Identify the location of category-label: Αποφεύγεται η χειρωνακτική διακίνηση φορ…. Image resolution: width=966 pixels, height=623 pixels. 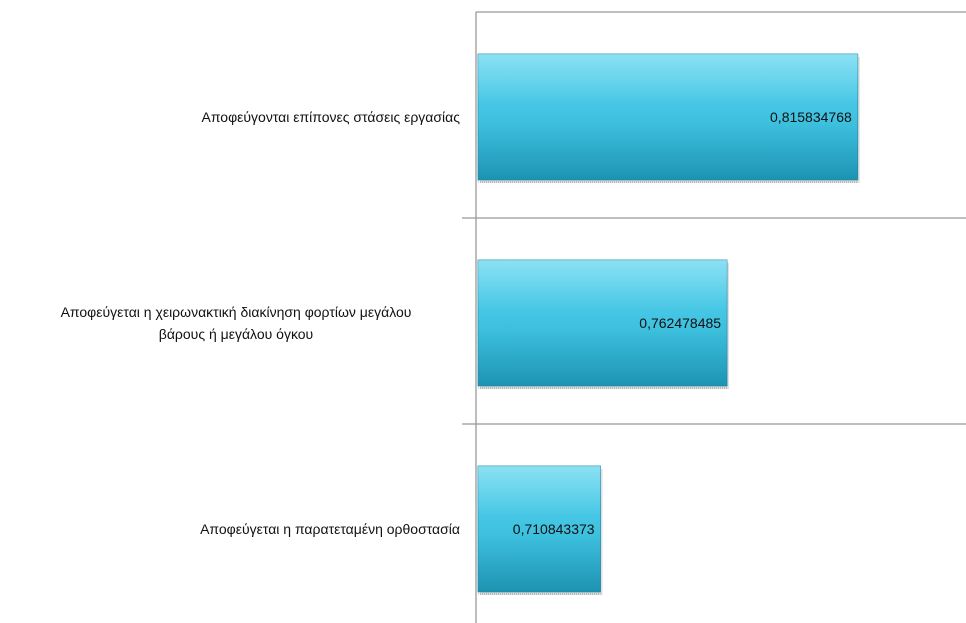
(236, 312).